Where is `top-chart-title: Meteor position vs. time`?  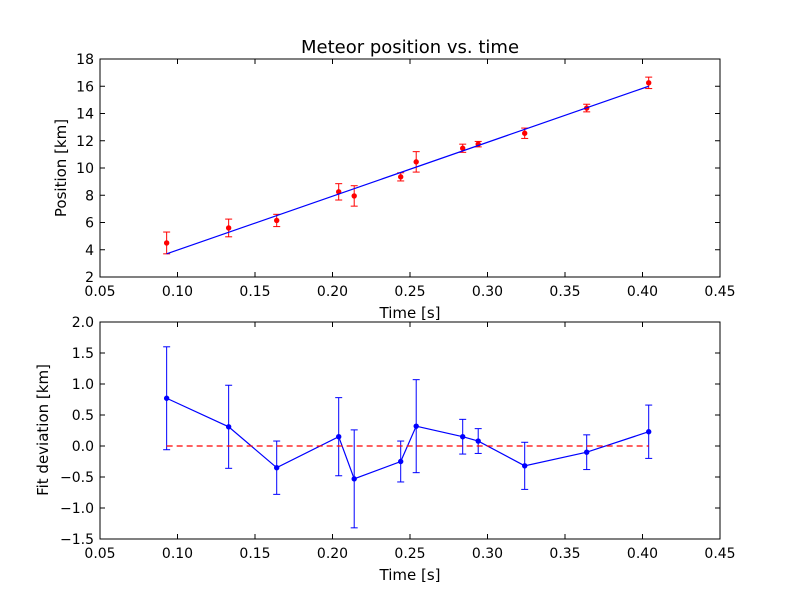
top-chart-title: Meteor position vs. time is located at coordinates (410, 47).